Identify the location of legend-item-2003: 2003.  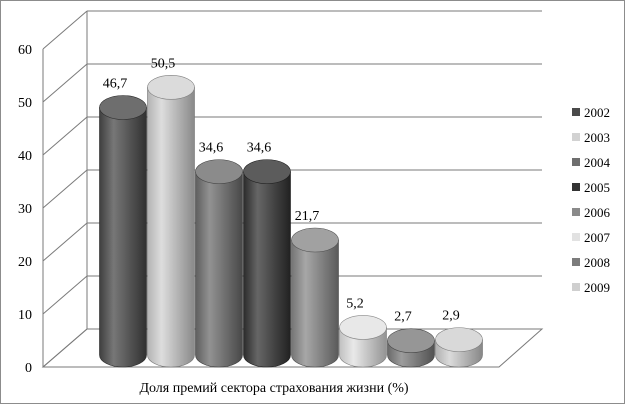
(591, 137).